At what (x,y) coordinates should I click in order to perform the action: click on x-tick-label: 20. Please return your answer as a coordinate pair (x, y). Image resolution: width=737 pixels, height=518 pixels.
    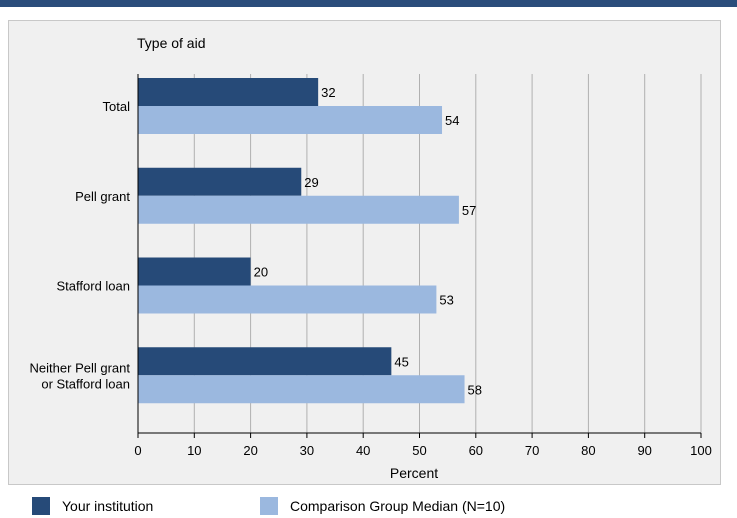
    Looking at the image, I should click on (250, 450).